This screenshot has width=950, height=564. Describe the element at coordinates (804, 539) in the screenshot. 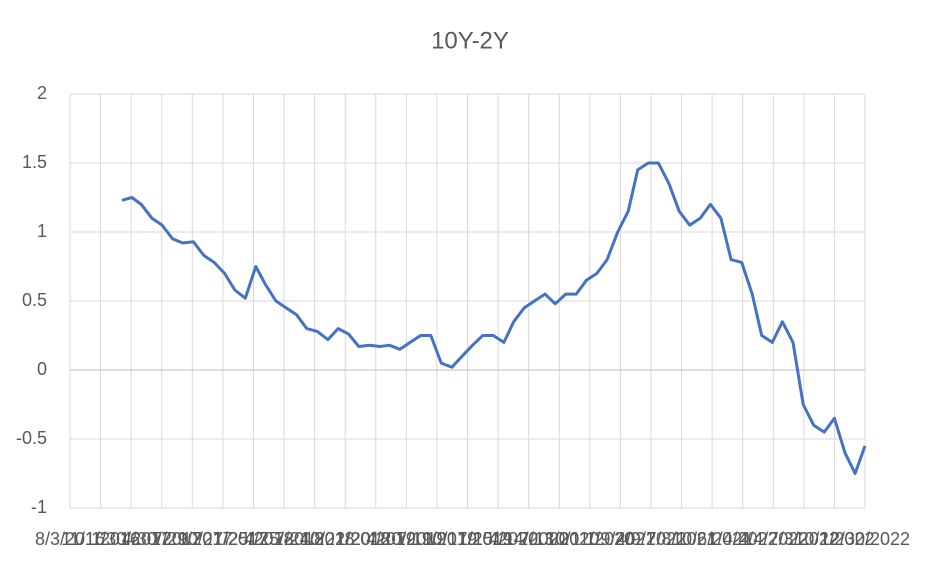

I see `x-tick-label: 7/3/2022` at that location.